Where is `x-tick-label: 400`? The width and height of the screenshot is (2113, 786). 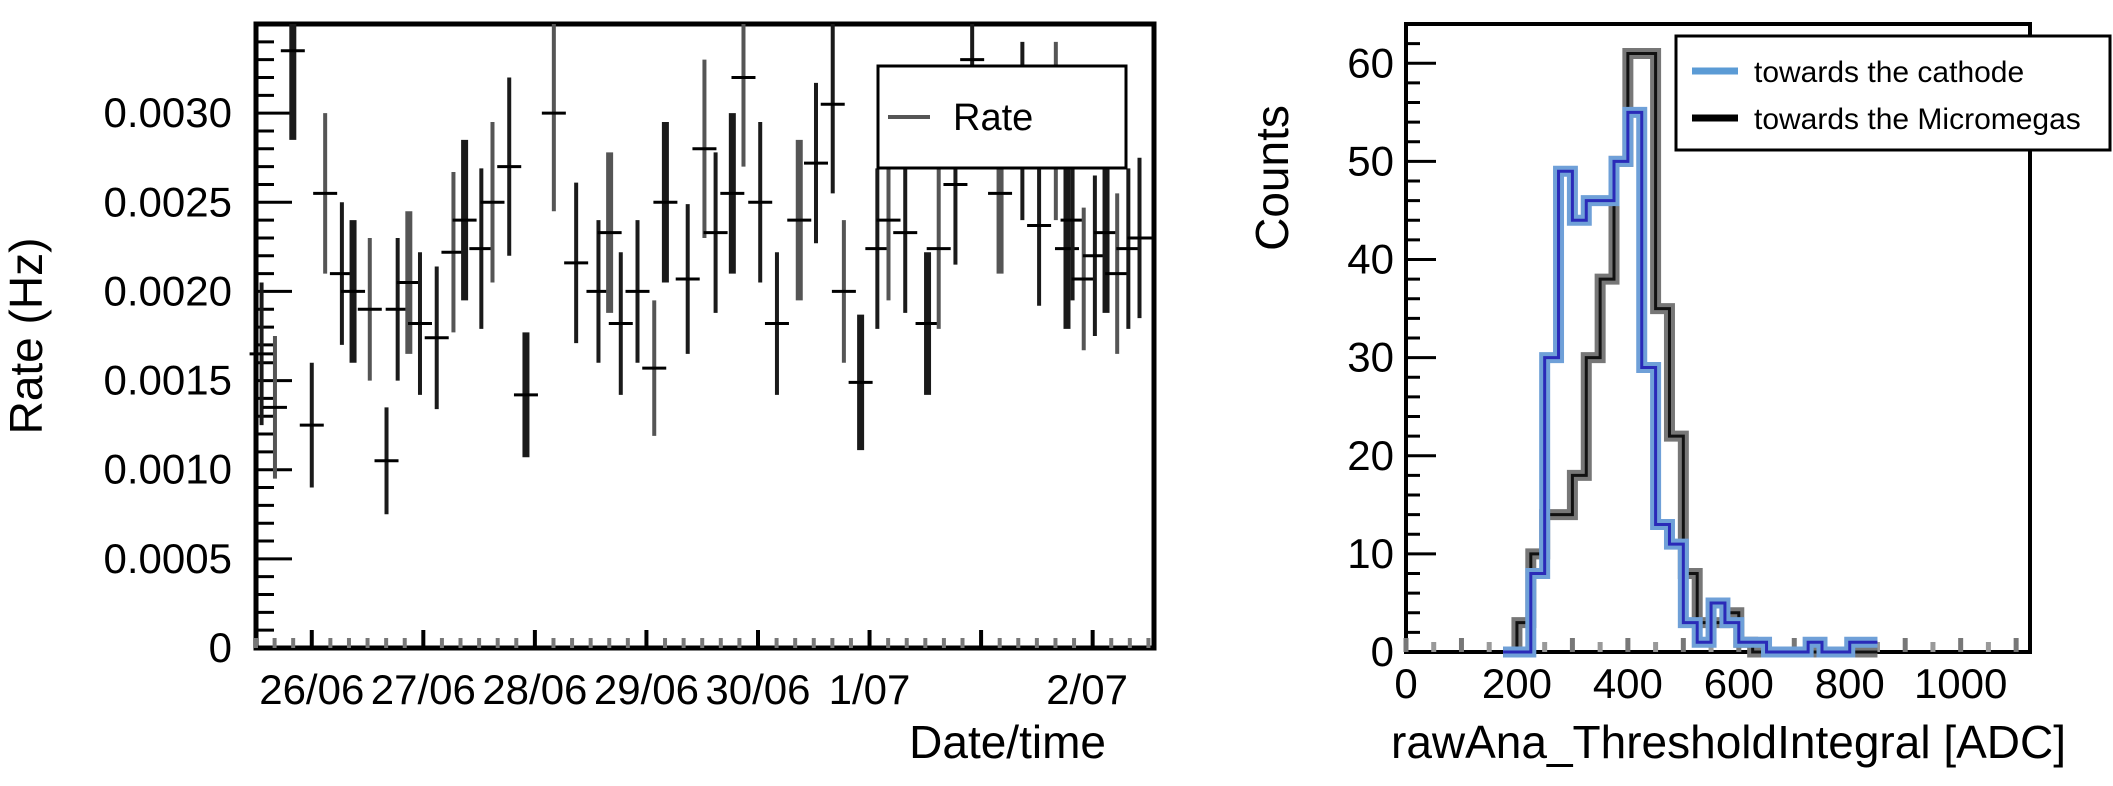 x-tick-label: 400 is located at coordinates (1628, 683).